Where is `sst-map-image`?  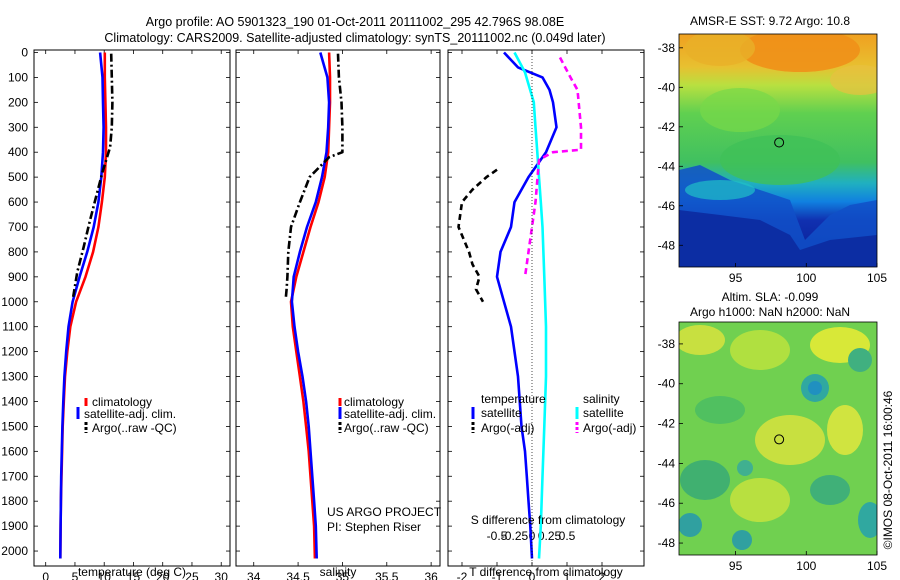
sst-map-image is located at coordinates (778, 150).